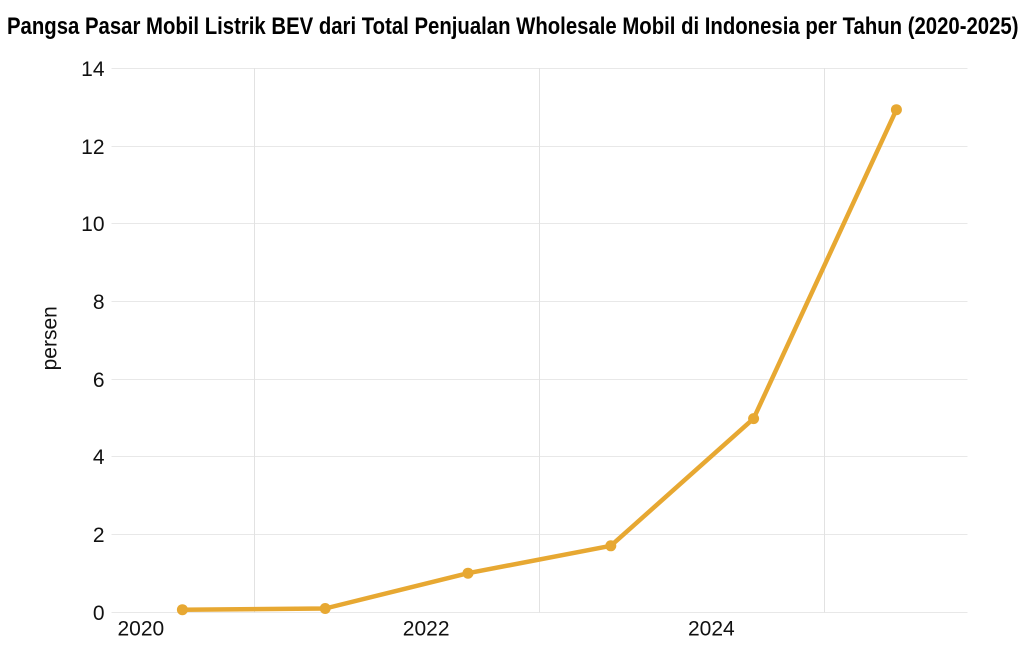 The height and width of the screenshot is (657, 1024). What do you see at coordinates (711, 628) in the screenshot?
I see `svg-text: 2024` at bounding box center [711, 628].